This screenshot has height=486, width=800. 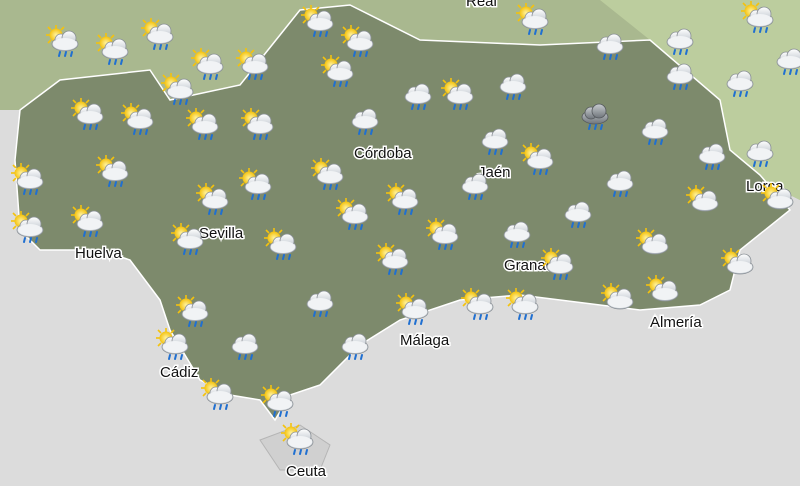 What do you see at coordinates (425, 340) in the screenshot?
I see `city-label: Málaga` at bounding box center [425, 340].